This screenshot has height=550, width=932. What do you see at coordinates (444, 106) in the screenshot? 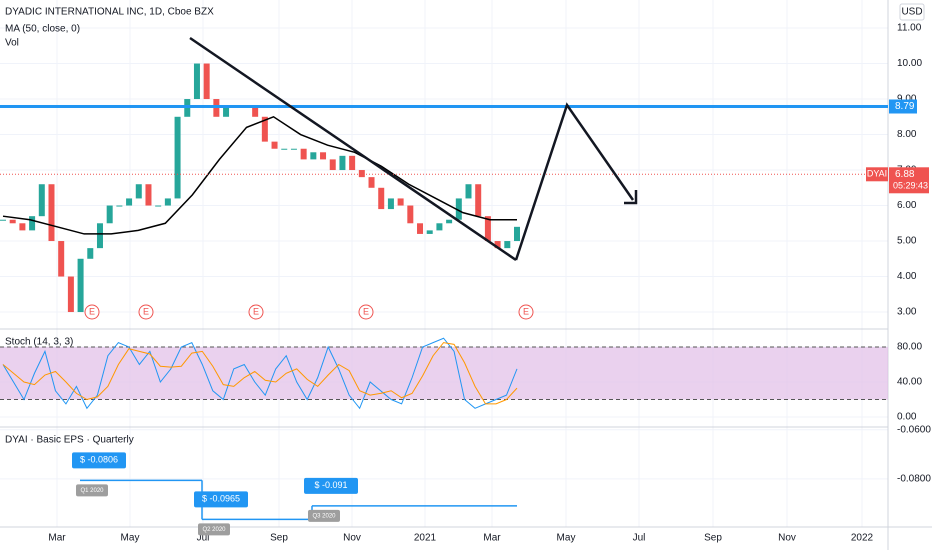
I see `horizontal-level` at bounding box center [444, 106].